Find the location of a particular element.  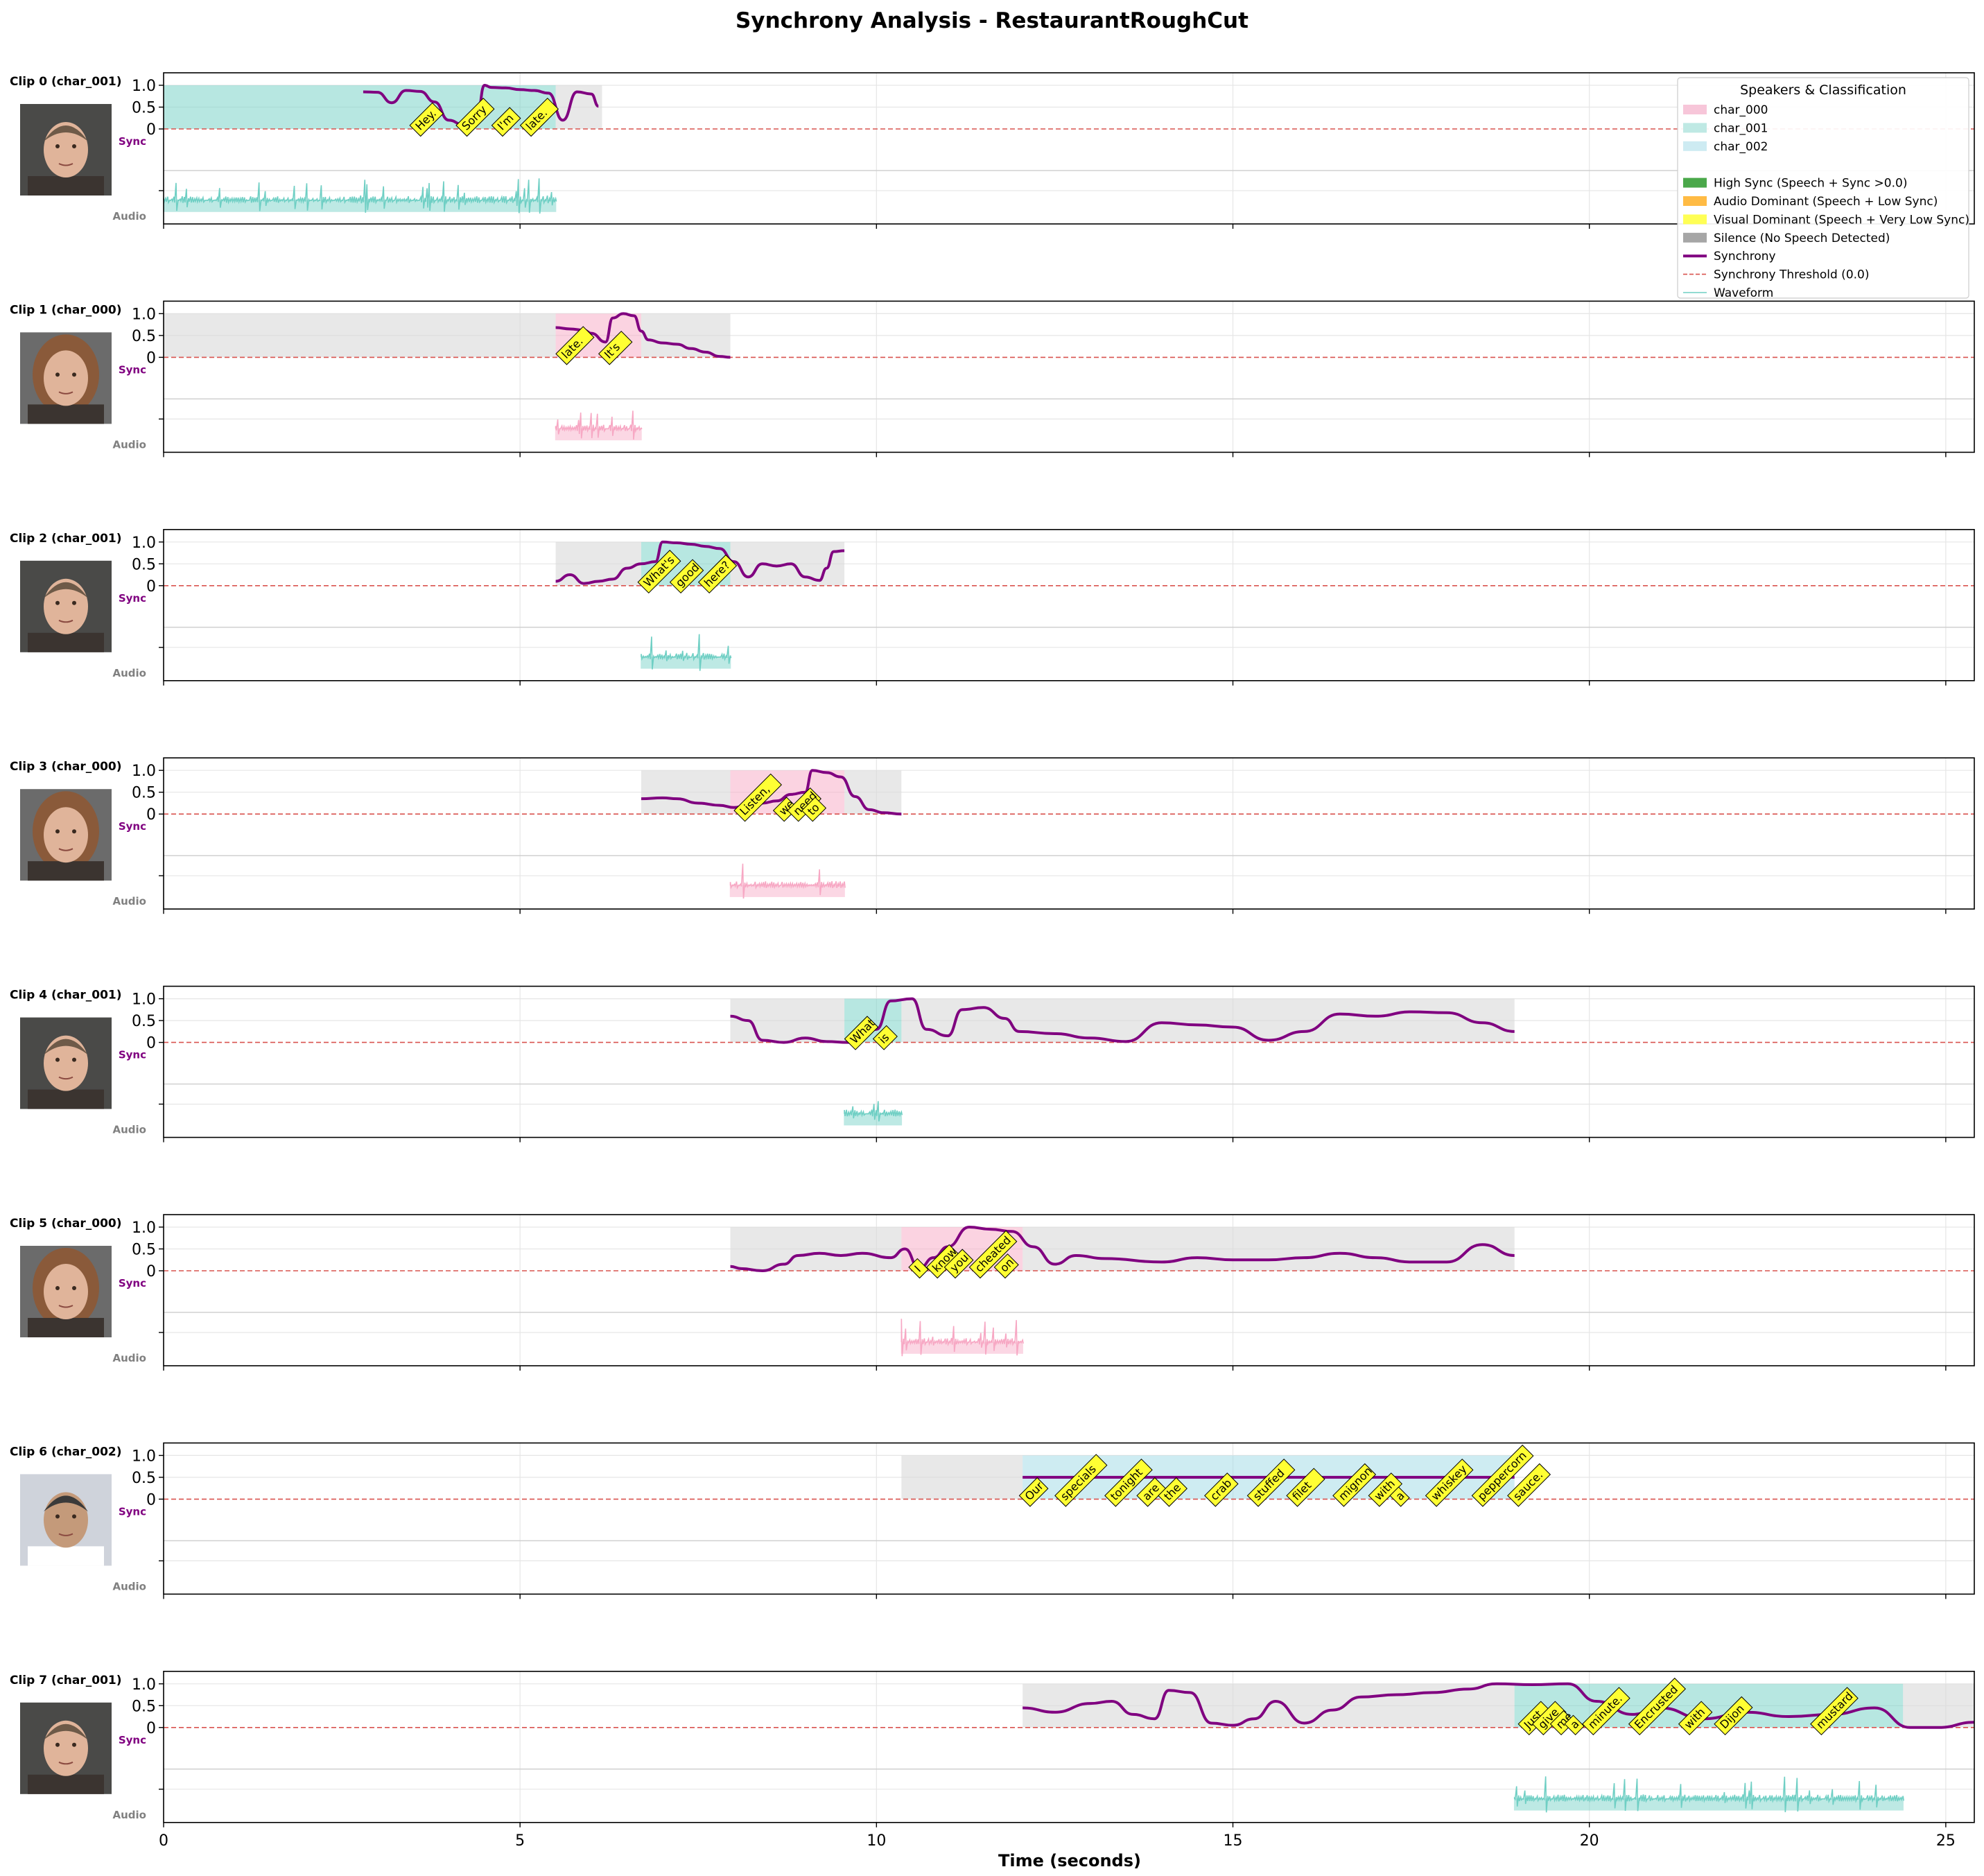

legend-item: High Sync (Speech + Sync >0.0) is located at coordinates (1795, 184).